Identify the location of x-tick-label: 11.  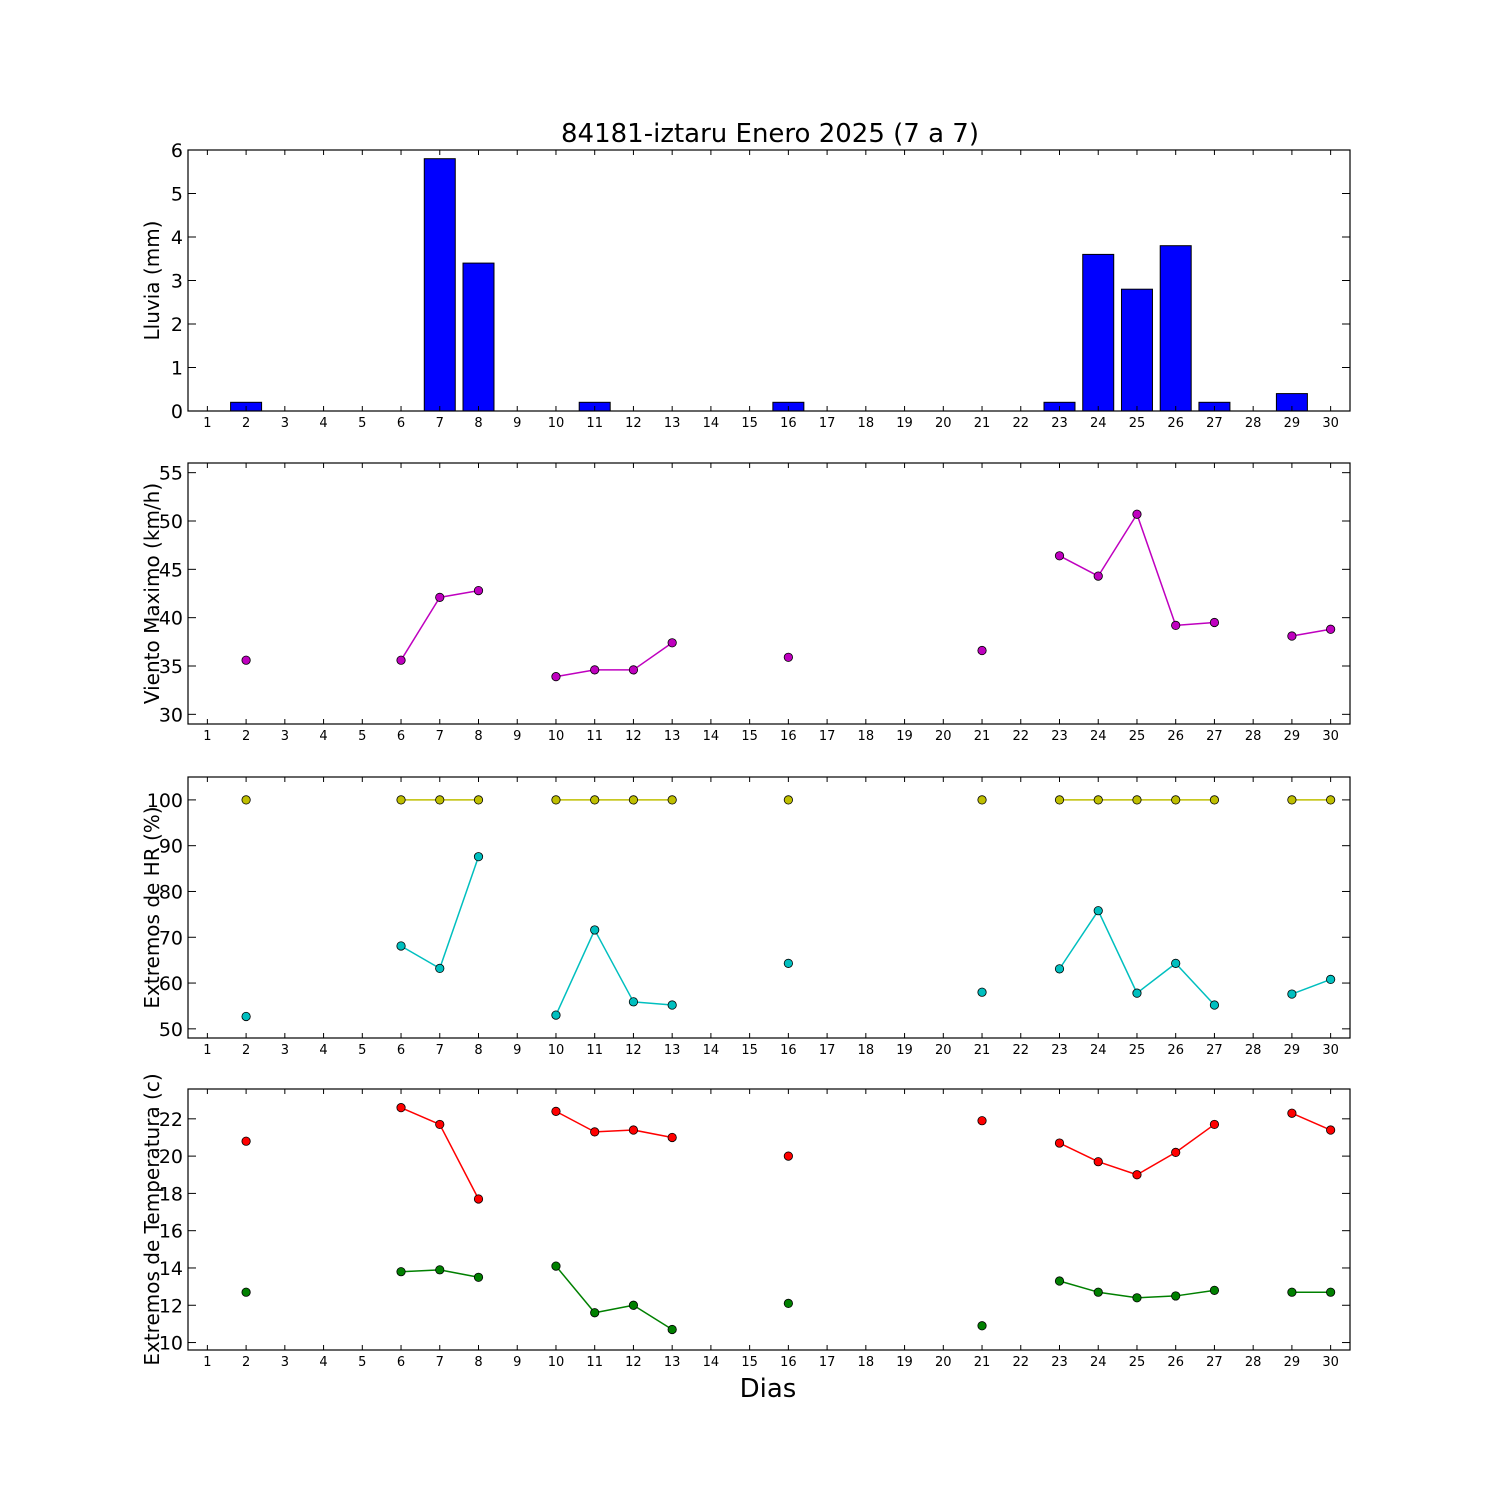
(594, 423).